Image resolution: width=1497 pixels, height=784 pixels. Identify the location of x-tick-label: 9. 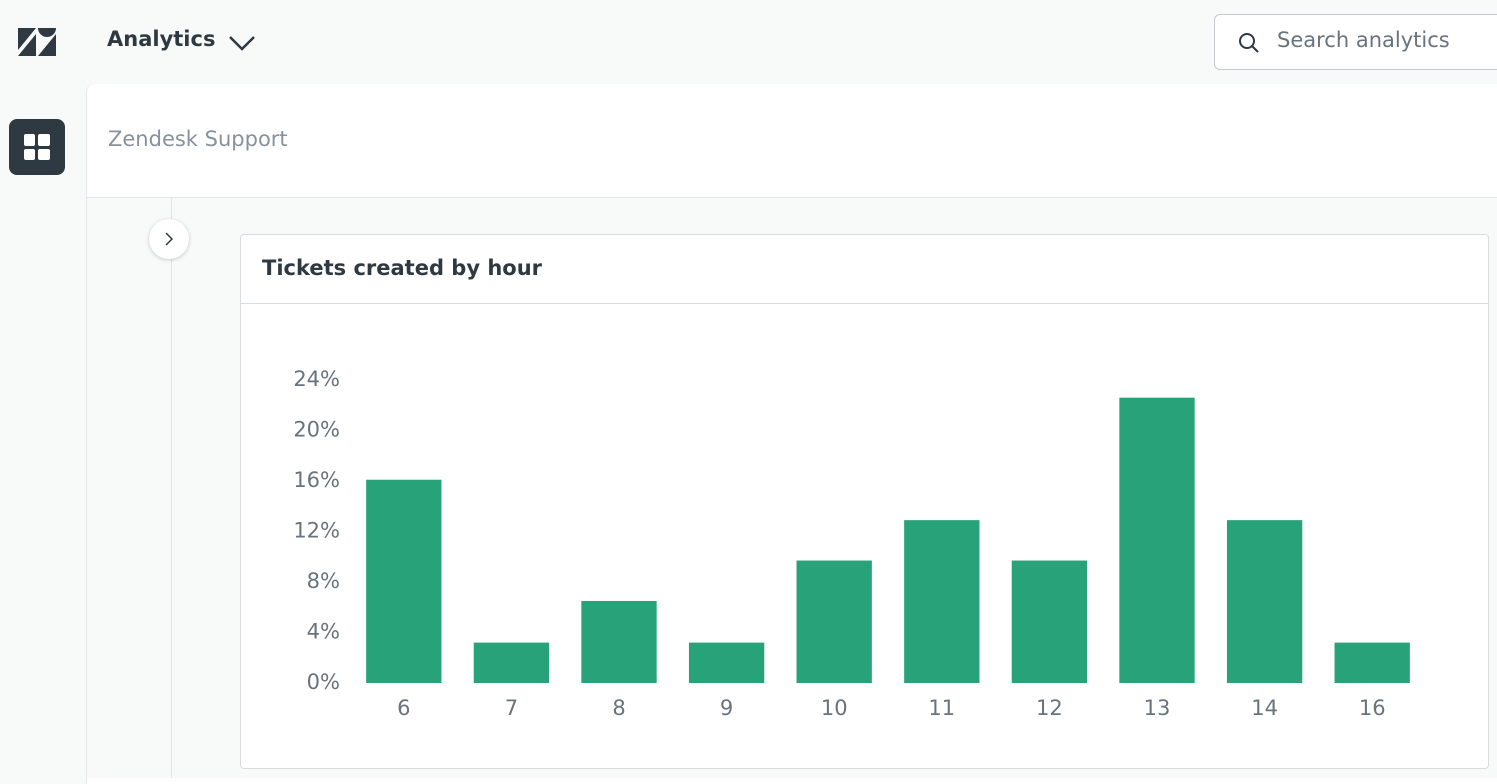
(726, 708).